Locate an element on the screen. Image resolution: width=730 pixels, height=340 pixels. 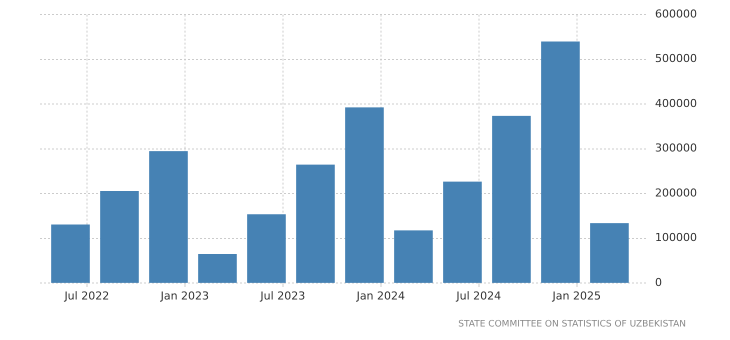
y-tick-label: 0 is located at coordinates (658, 282).